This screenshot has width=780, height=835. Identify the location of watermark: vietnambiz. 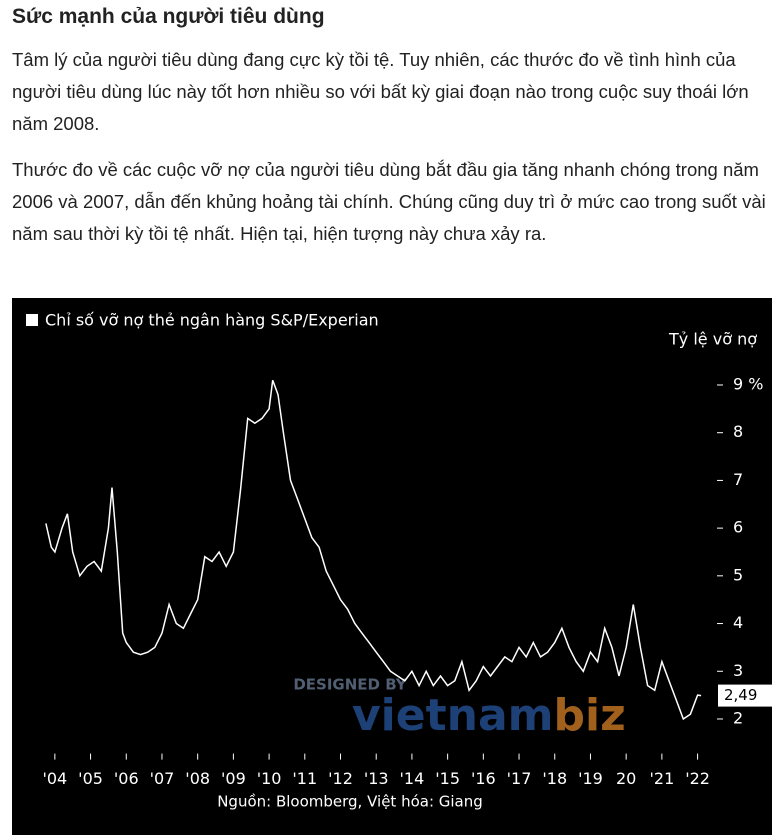
(489, 715).